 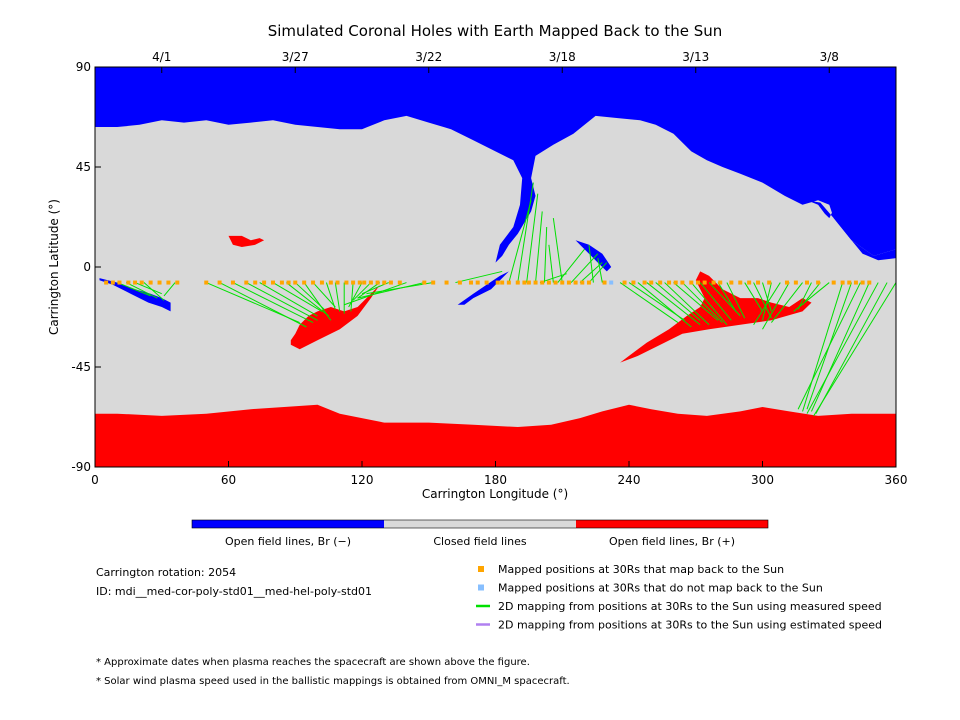 I want to click on y-tick-label: -90, so click(x=81, y=467).